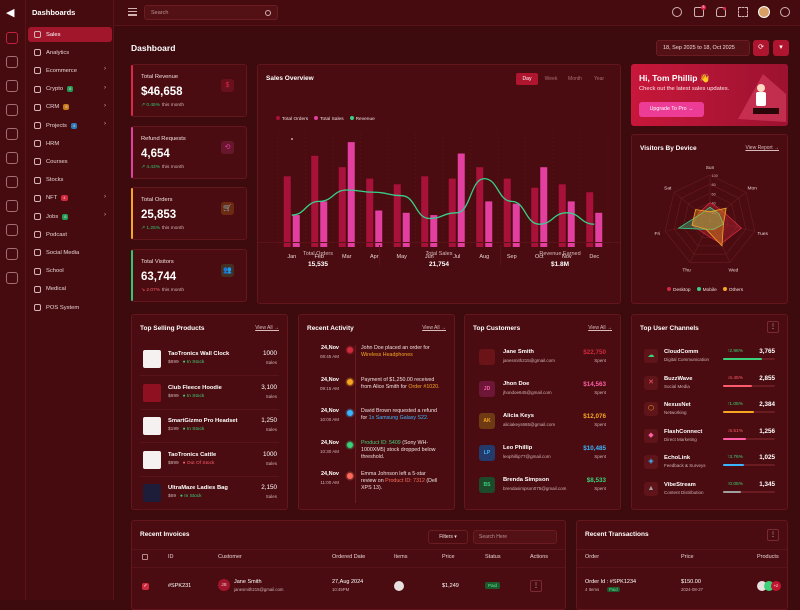  I want to click on stat-accent-bar, so click(132, 152).